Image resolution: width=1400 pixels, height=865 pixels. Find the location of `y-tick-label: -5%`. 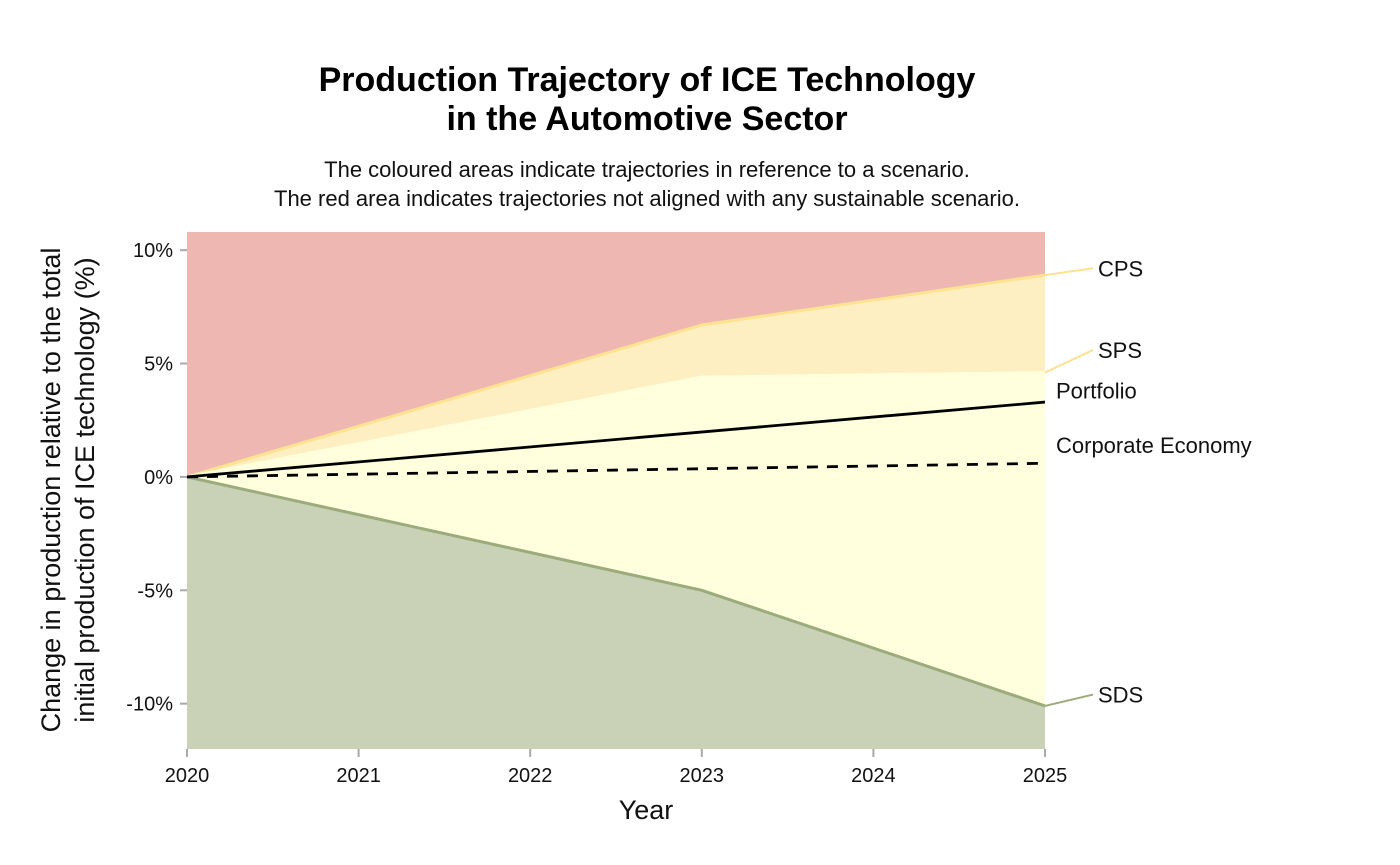

y-tick-label: -5% is located at coordinates (155, 591).